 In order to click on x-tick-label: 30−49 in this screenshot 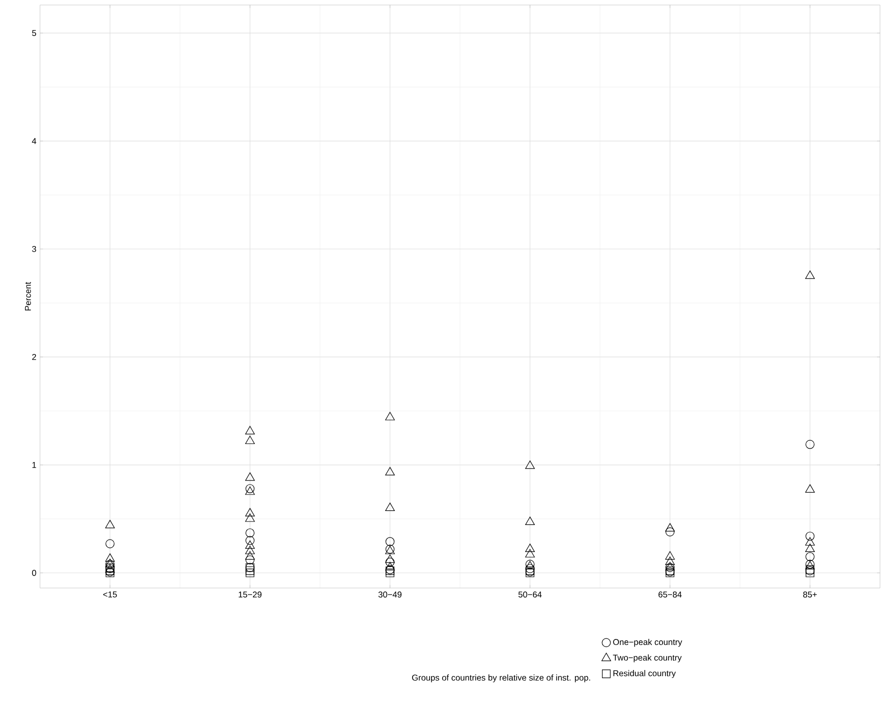, I will do `click(390, 595)`.